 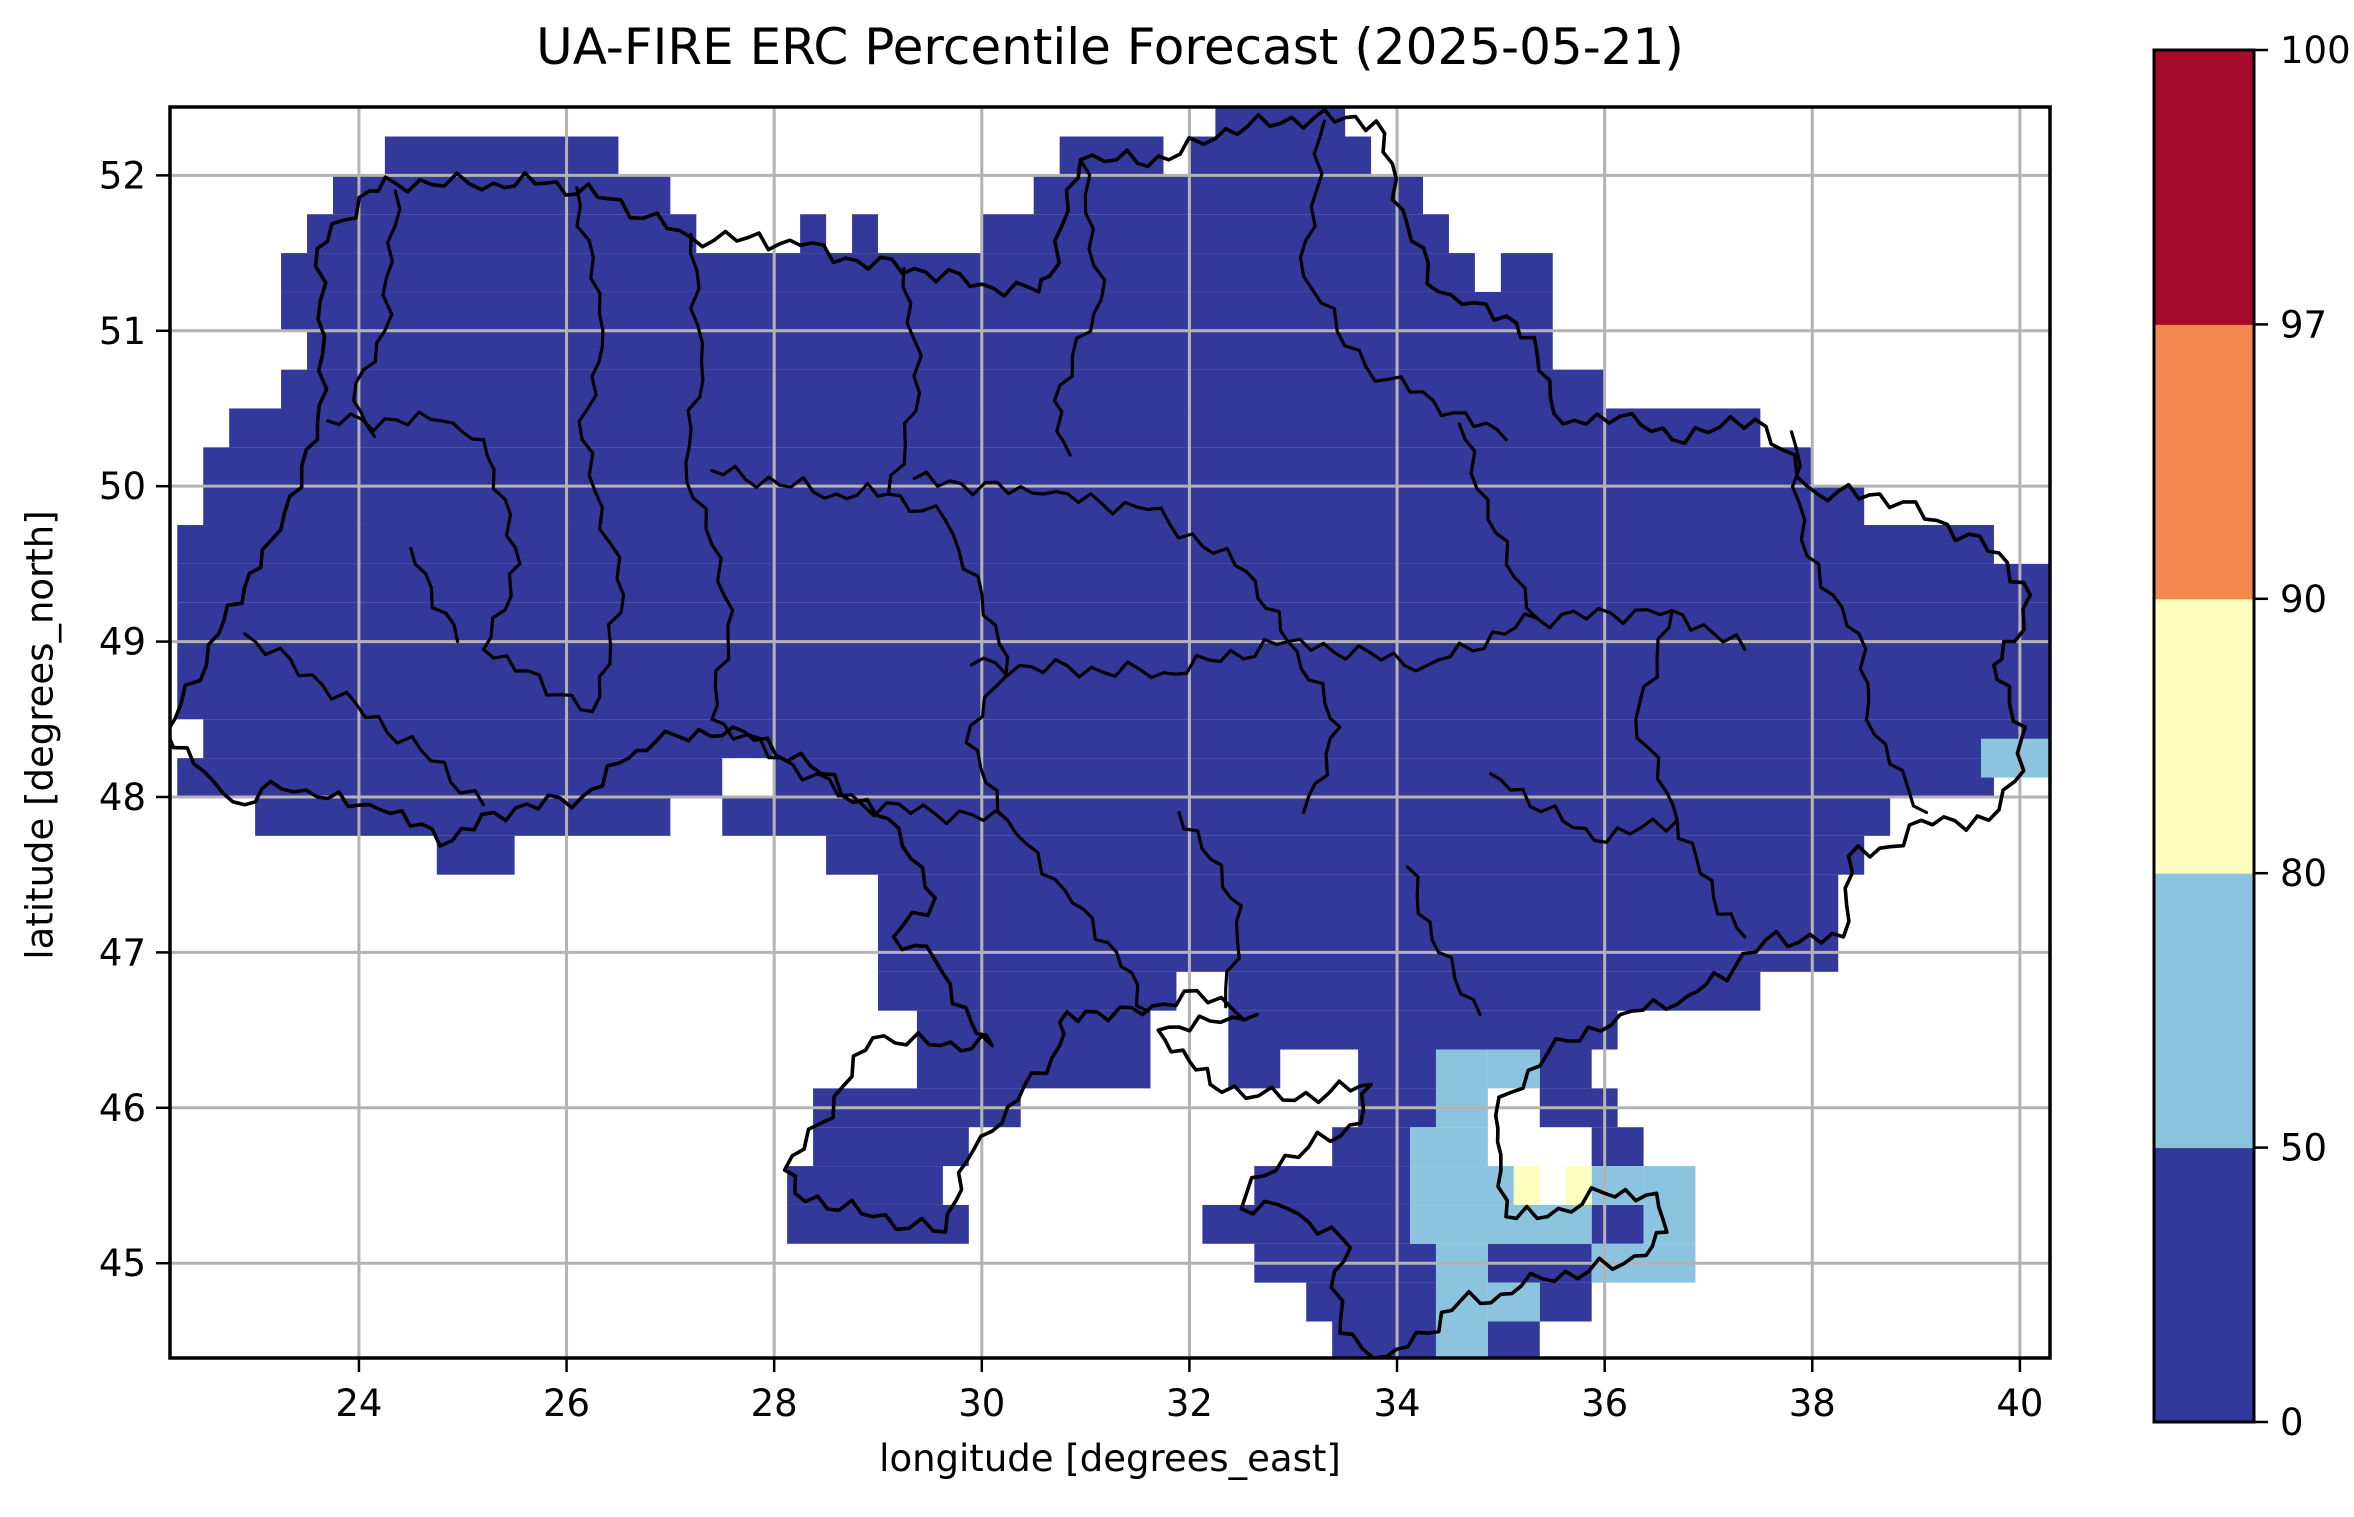 What do you see at coordinates (2303, 324) in the screenshot?
I see `colorbar-tick-label: 97` at bounding box center [2303, 324].